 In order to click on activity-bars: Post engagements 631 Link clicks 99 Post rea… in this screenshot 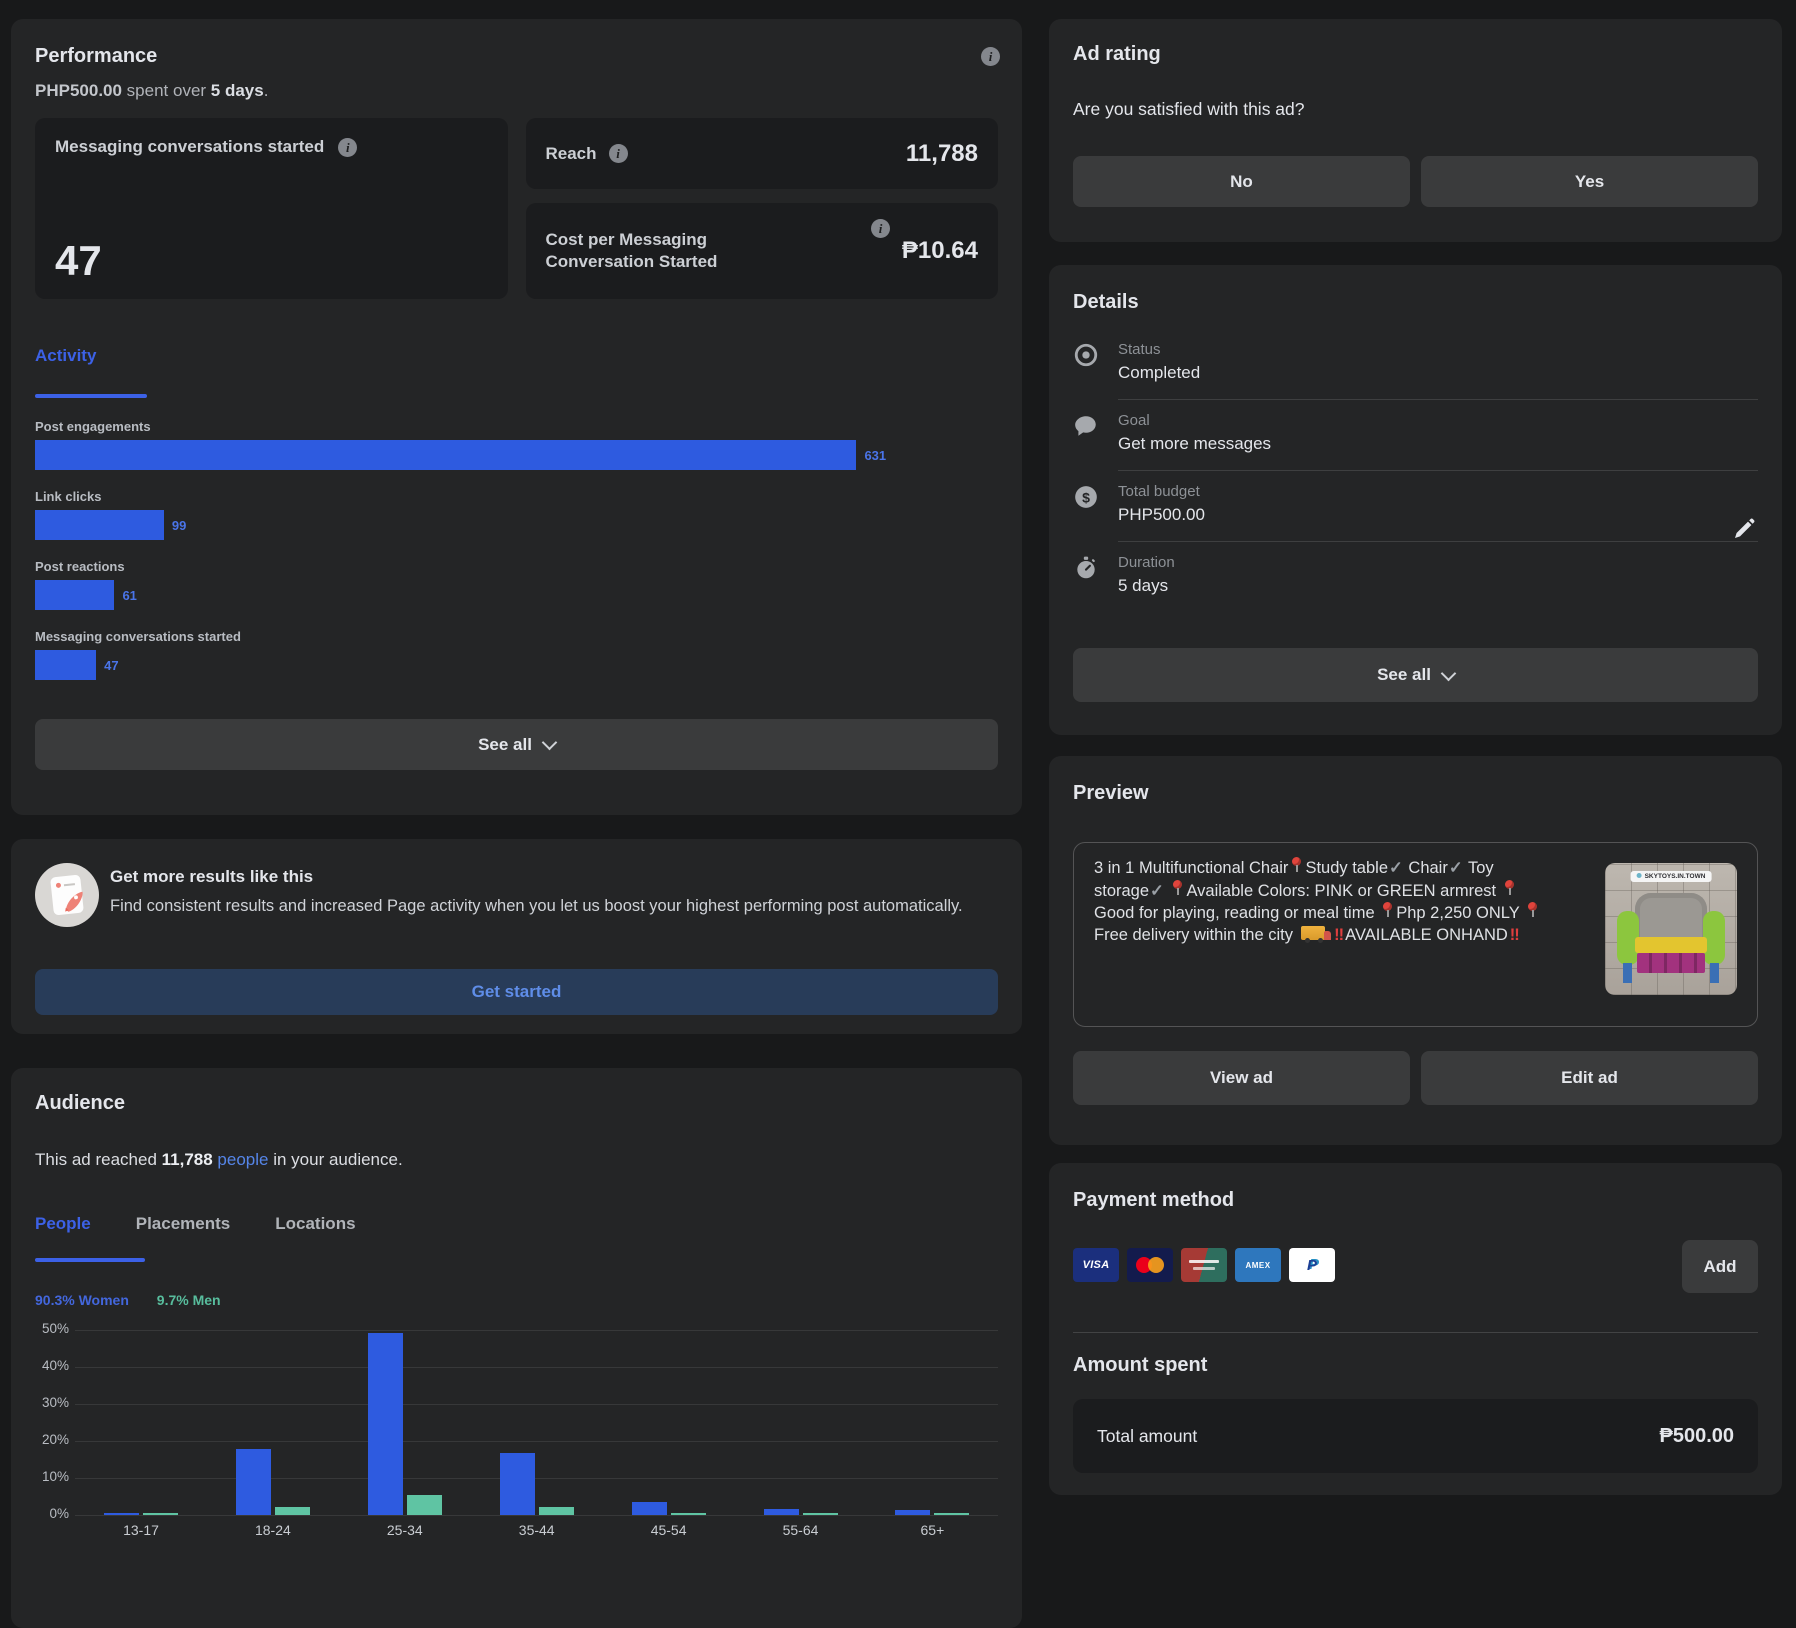, I will do `click(516, 559)`.